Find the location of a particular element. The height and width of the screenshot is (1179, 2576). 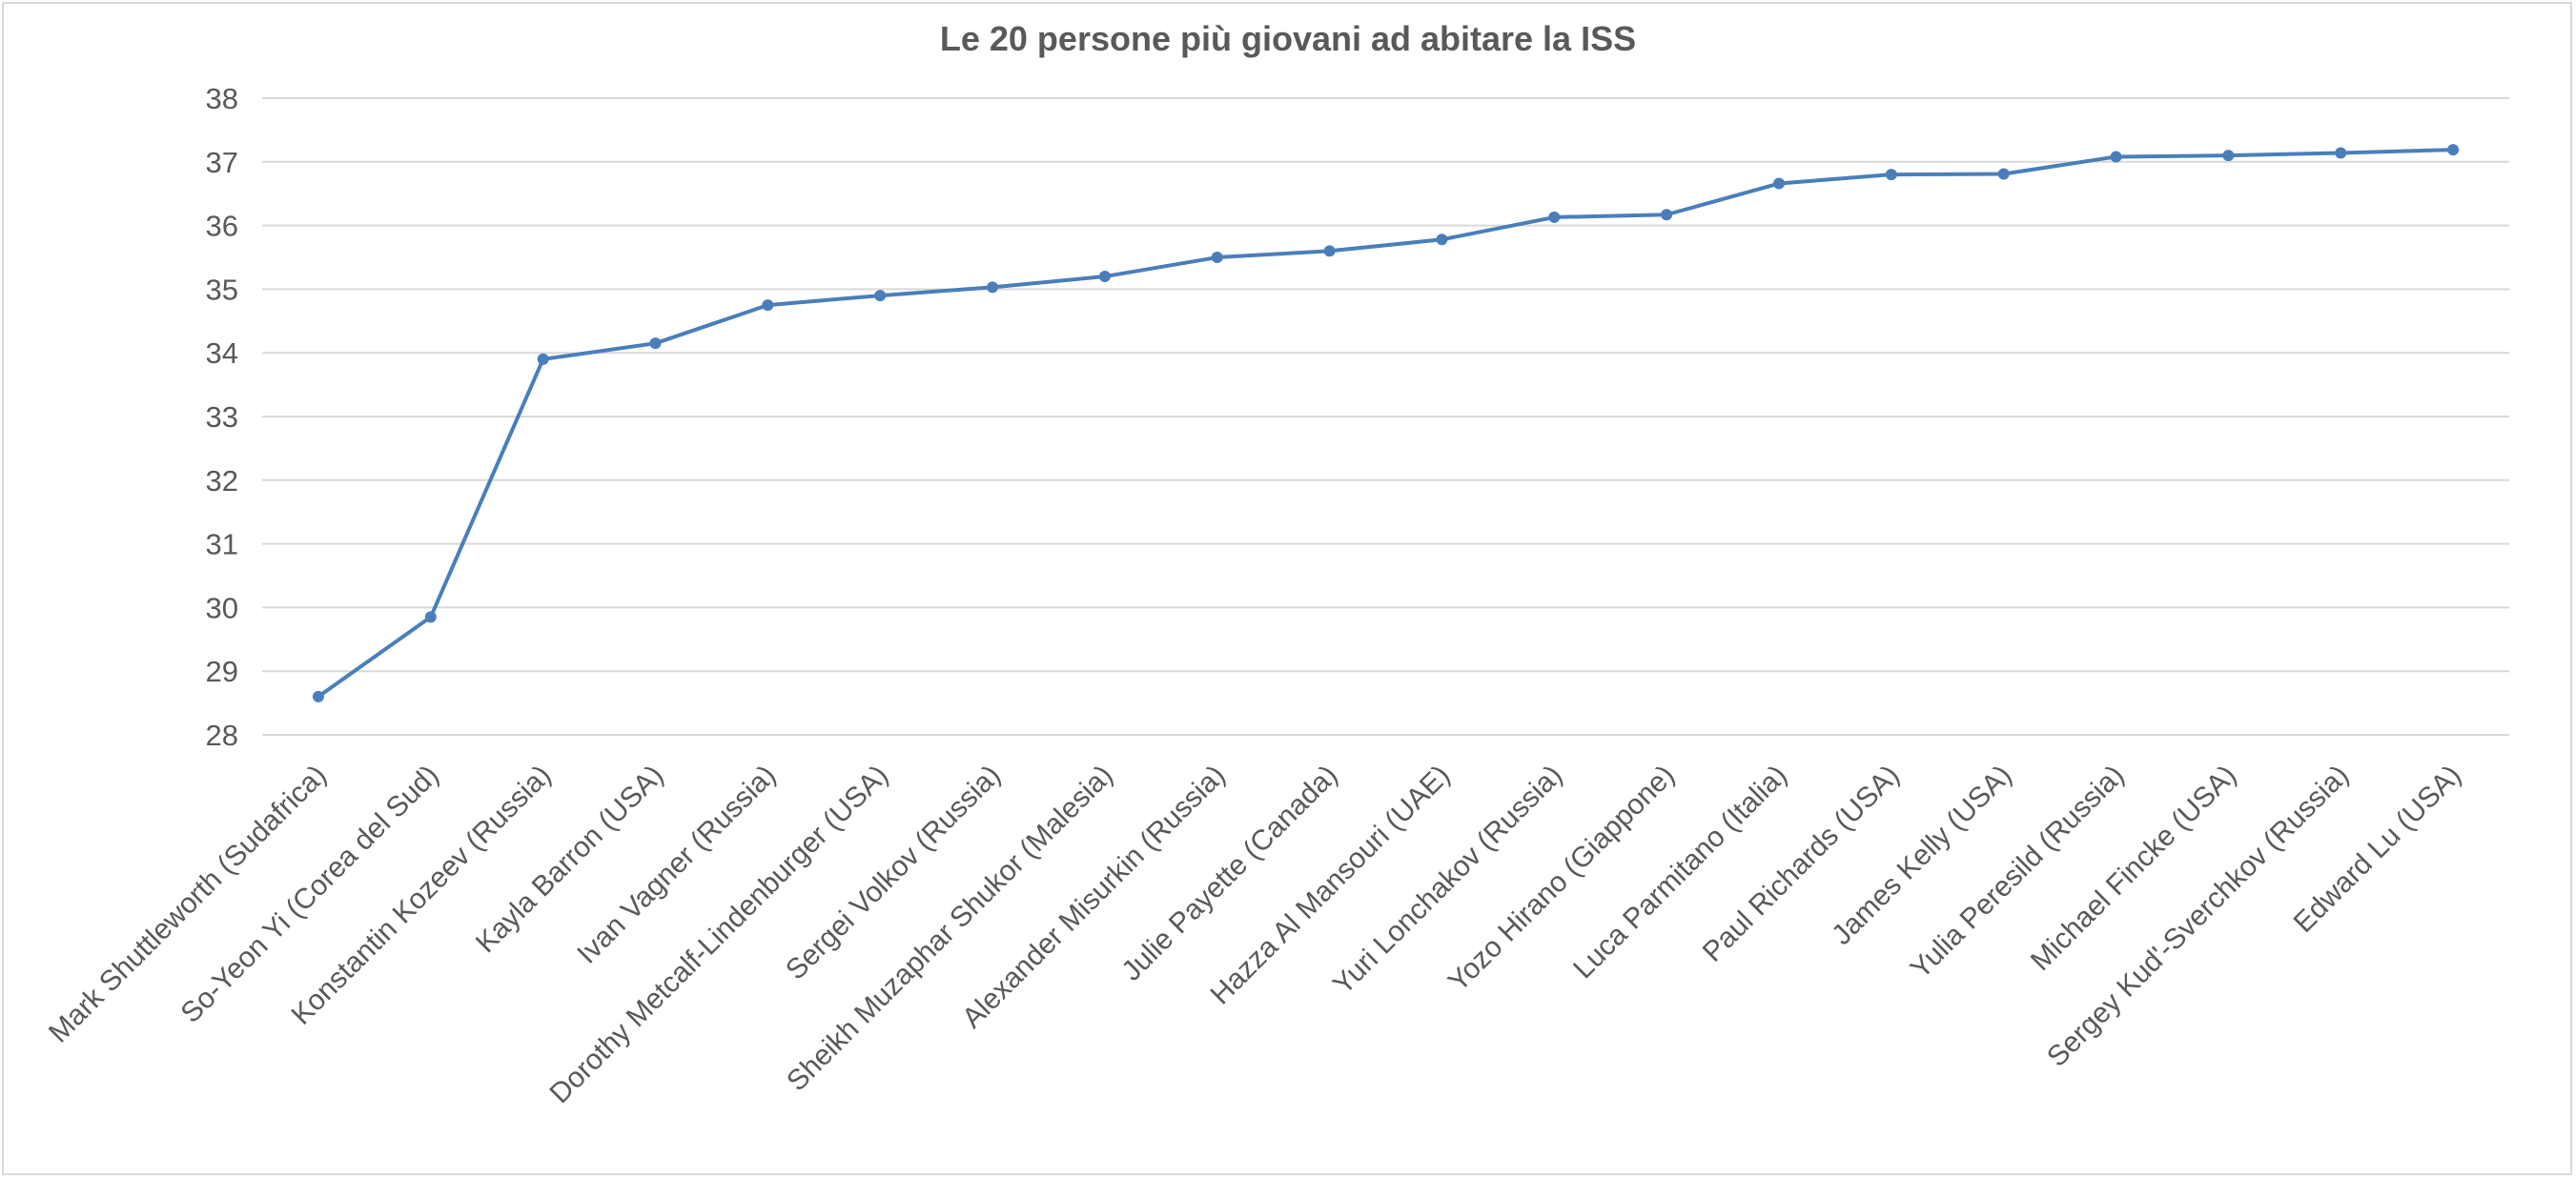

y-axis-ticks: 28 29 30 31 32 33 34 35 36 37 38 is located at coordinates (222, 417).